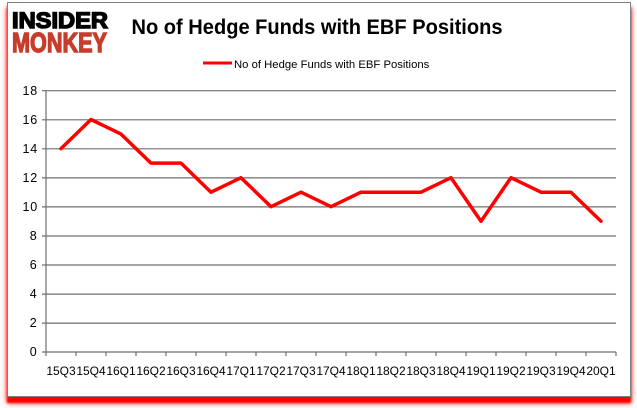 Image resolution: width=637 pixels, height=408 pixels. I want to click on svg-text: 17Q1, so click(241, 371).